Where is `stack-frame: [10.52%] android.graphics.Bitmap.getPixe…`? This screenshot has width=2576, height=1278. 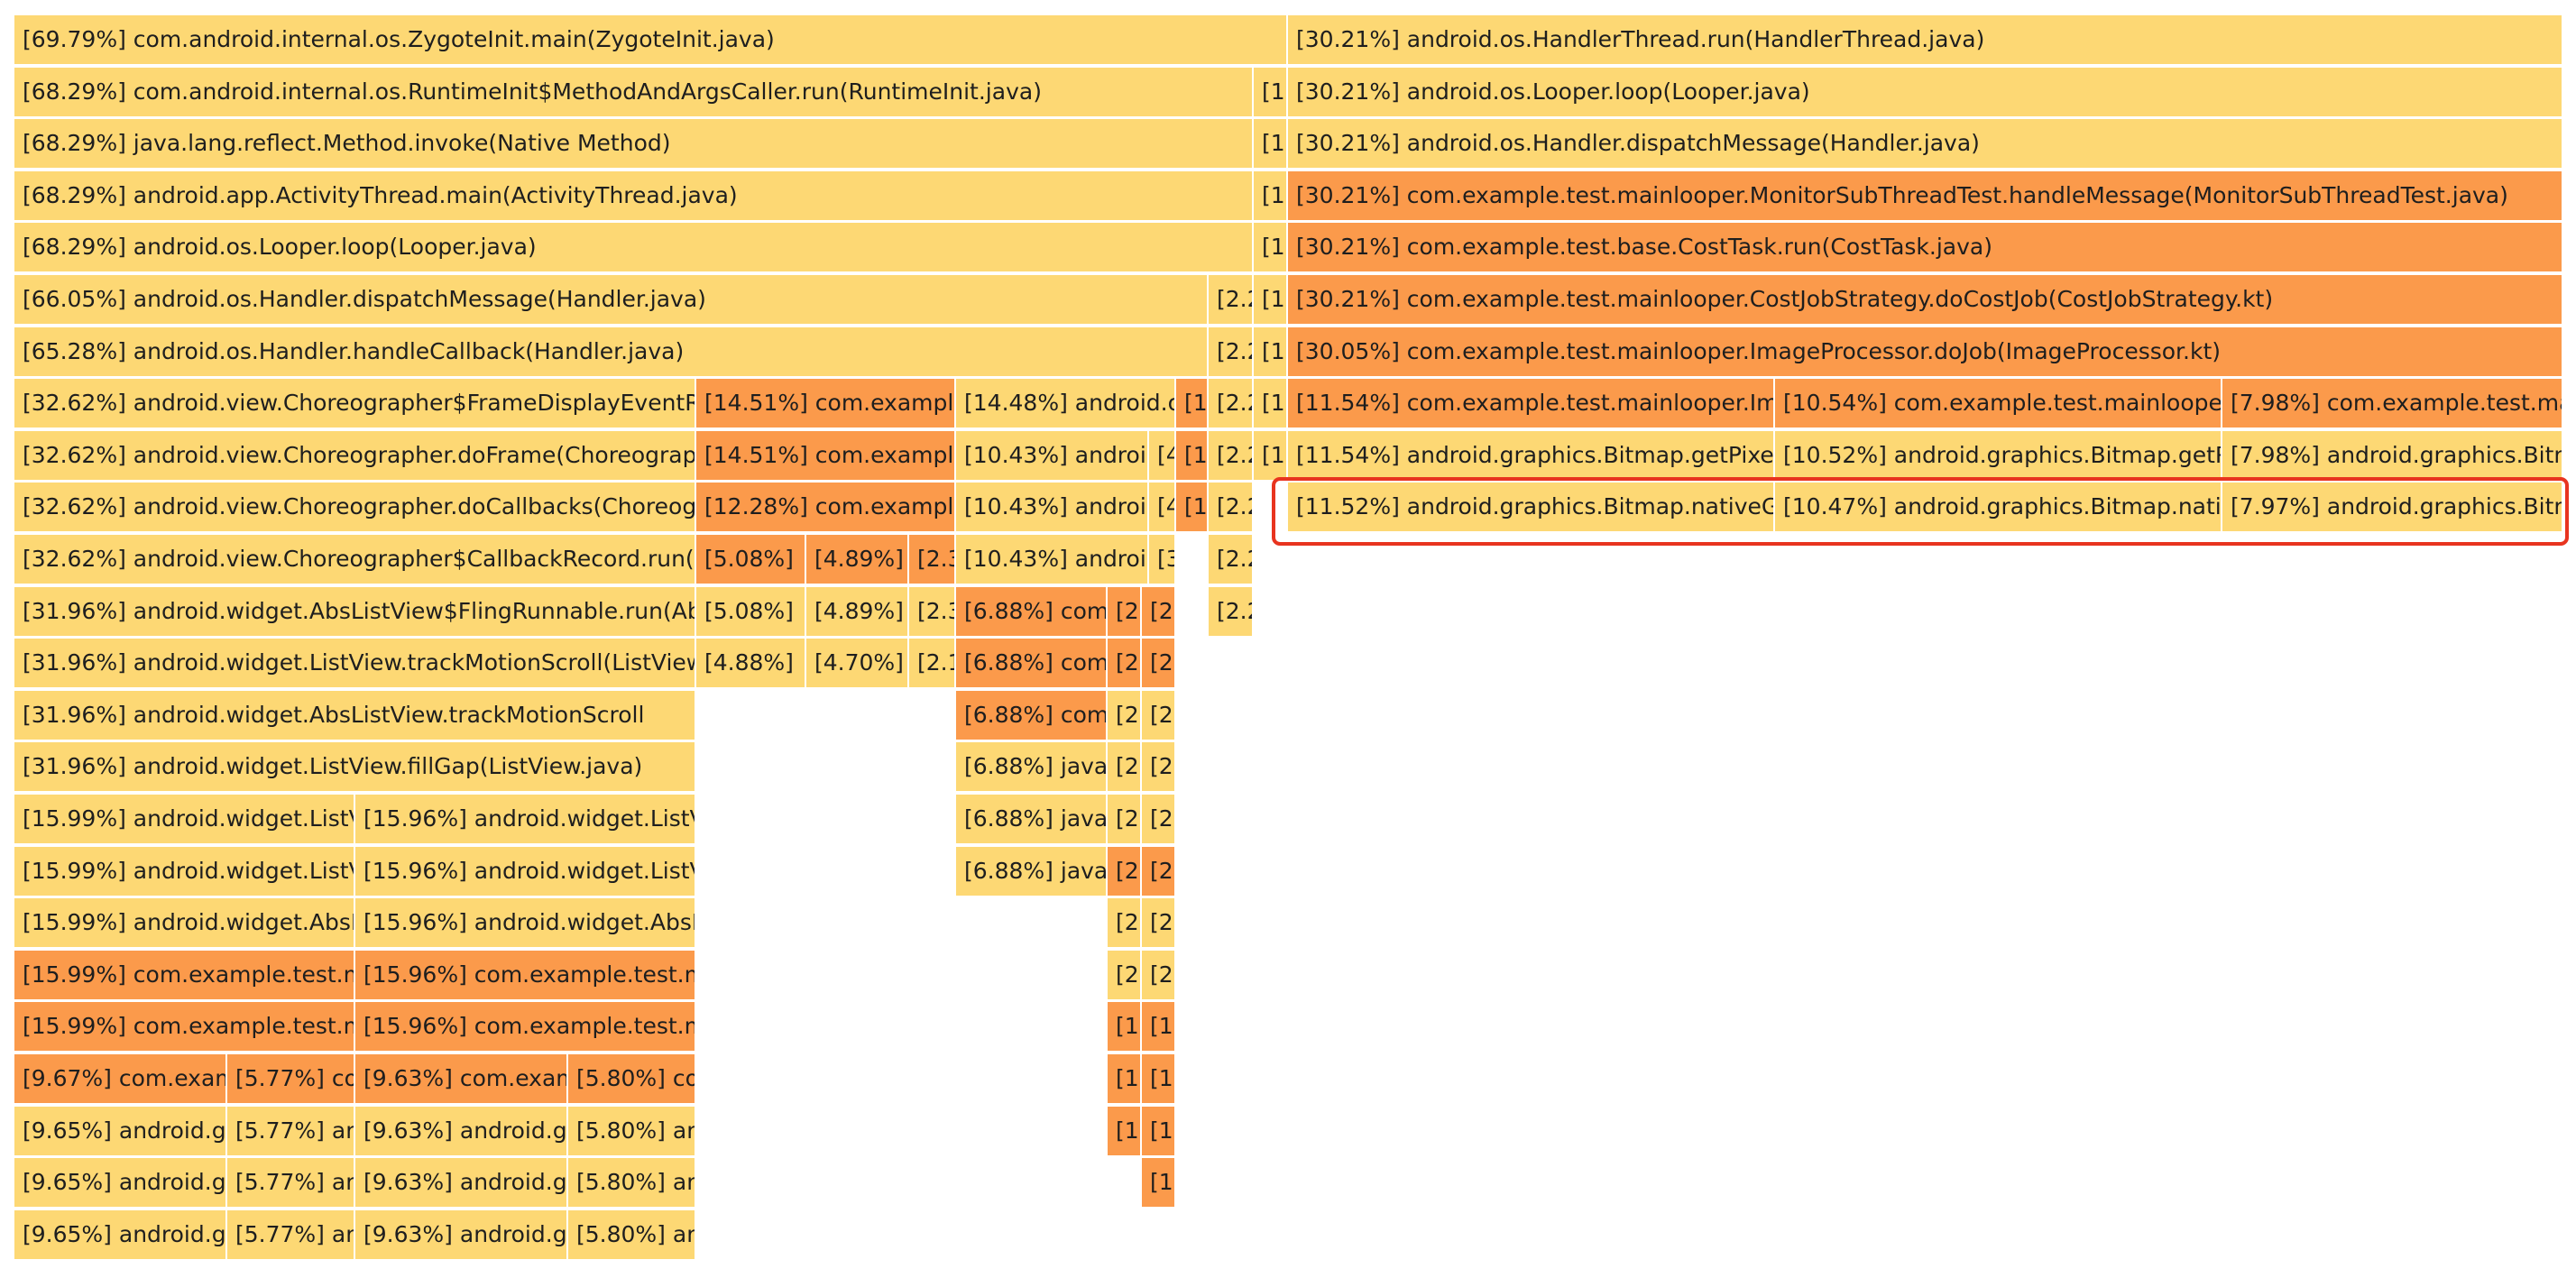 stack-frame: [10.52%] android.graphics.Bitmap.getPixe… is located at coordinates (1999, 455).